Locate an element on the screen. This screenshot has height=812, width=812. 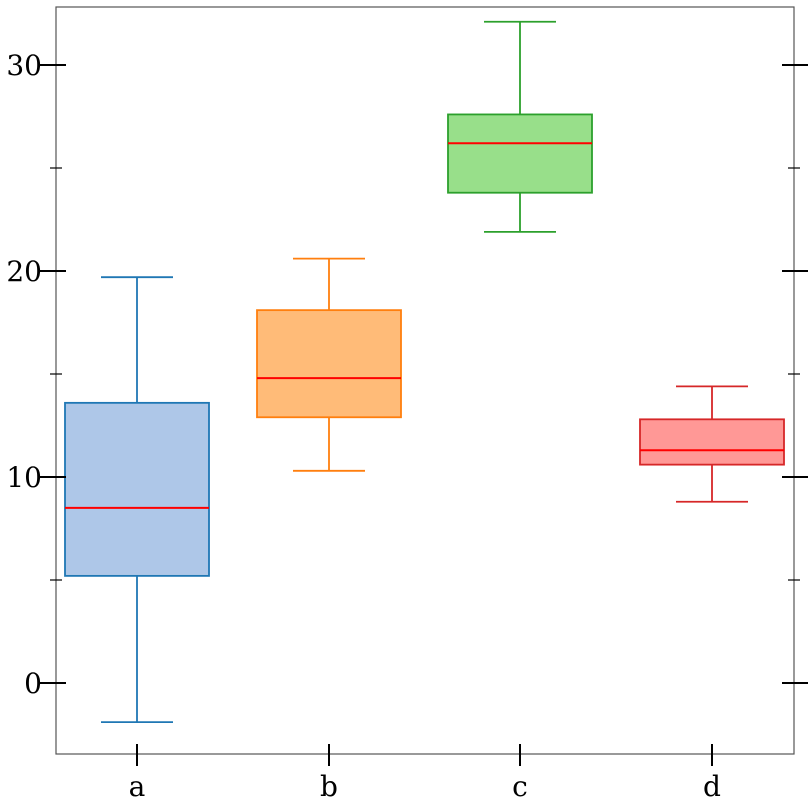
x-tick-label-b: b is located at coordinates (329, 786).